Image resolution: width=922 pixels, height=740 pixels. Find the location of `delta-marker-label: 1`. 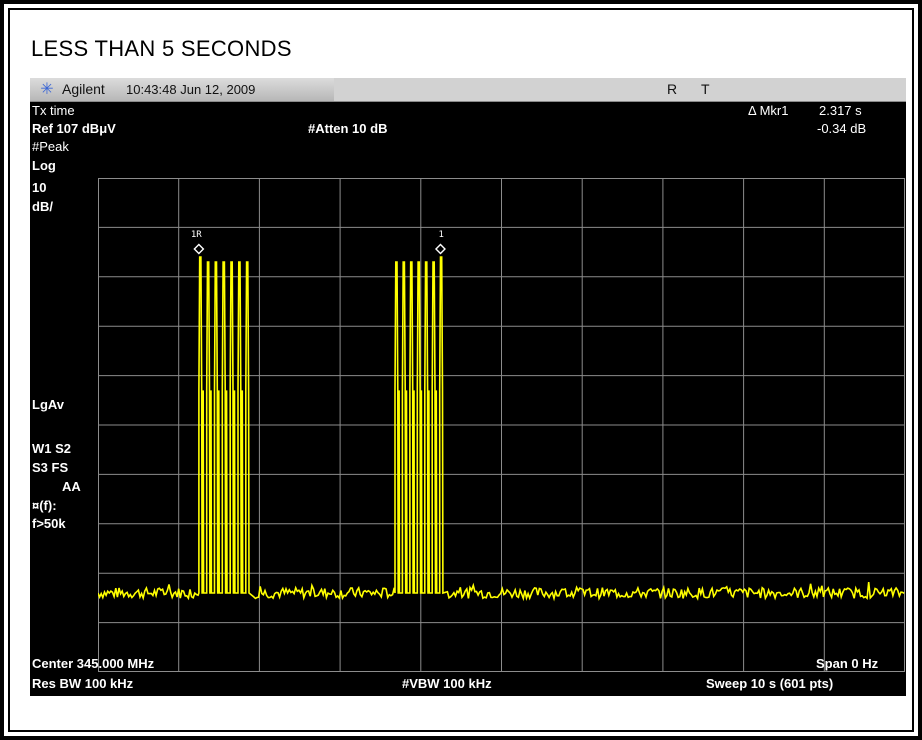

delta-marker-label: 1 is located at coordinates (440, 235).